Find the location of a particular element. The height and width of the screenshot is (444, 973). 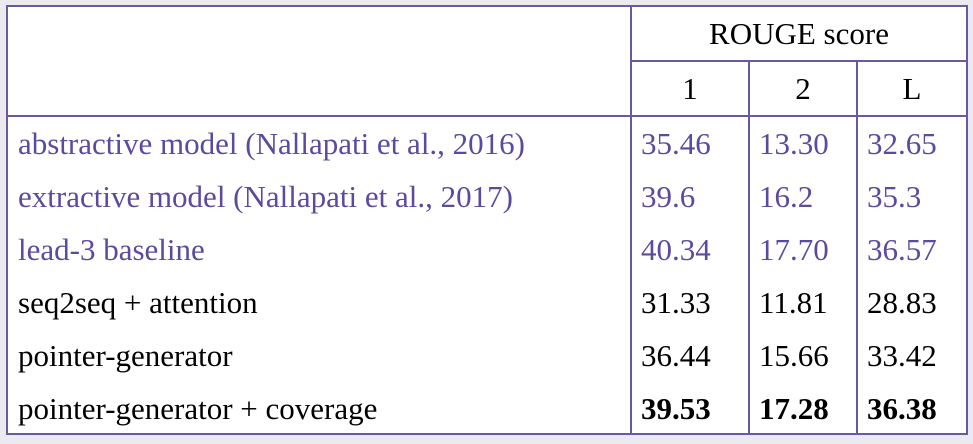

rouge-l-cell: 32.65 is located at coordinates (911, 142).